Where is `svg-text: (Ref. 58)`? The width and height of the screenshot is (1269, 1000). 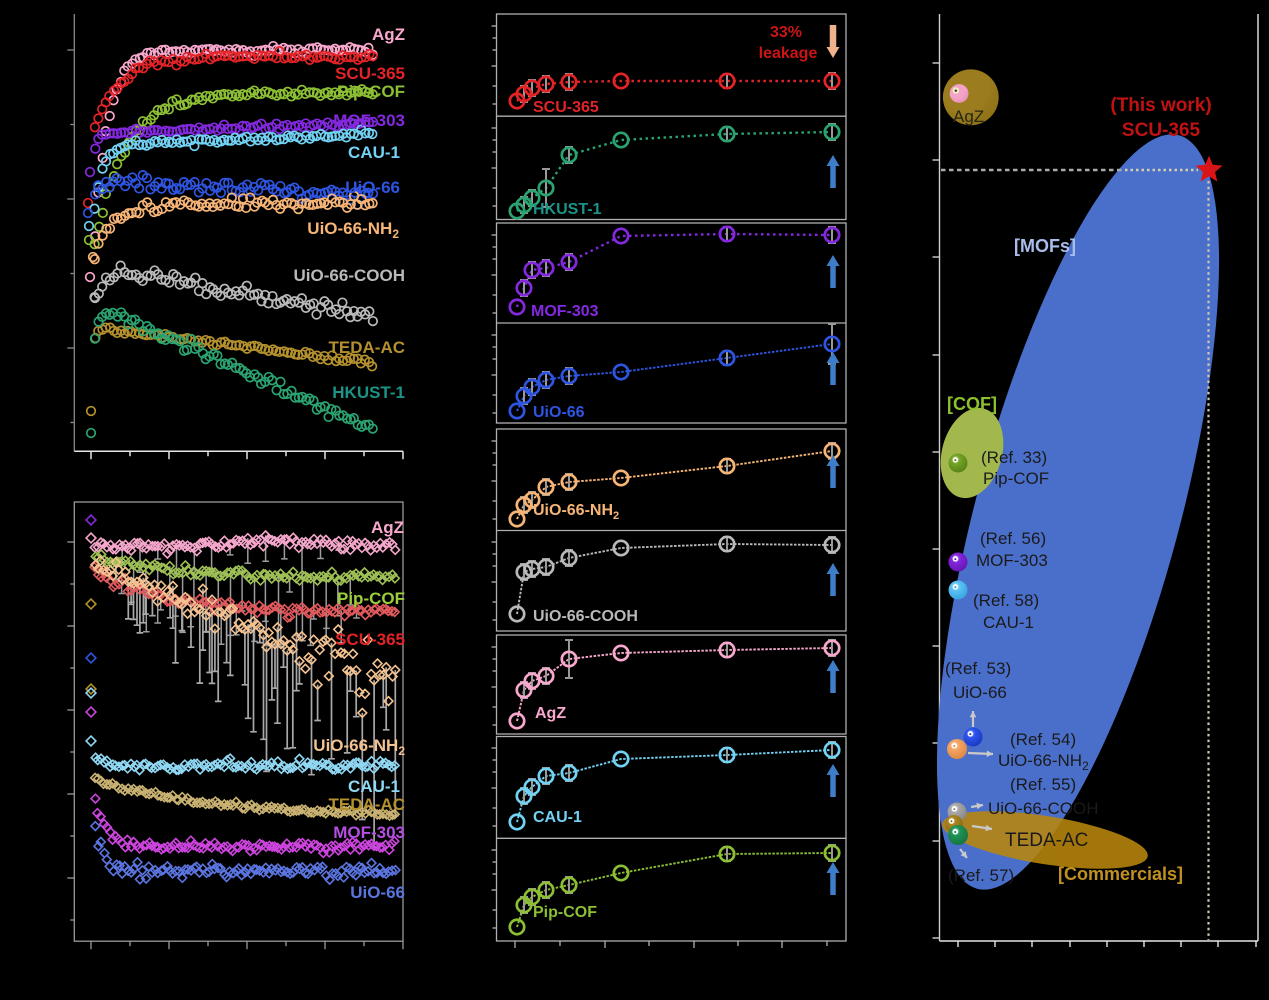 svg-text: (Ref. 58) is located at coordinates (1006, 600).